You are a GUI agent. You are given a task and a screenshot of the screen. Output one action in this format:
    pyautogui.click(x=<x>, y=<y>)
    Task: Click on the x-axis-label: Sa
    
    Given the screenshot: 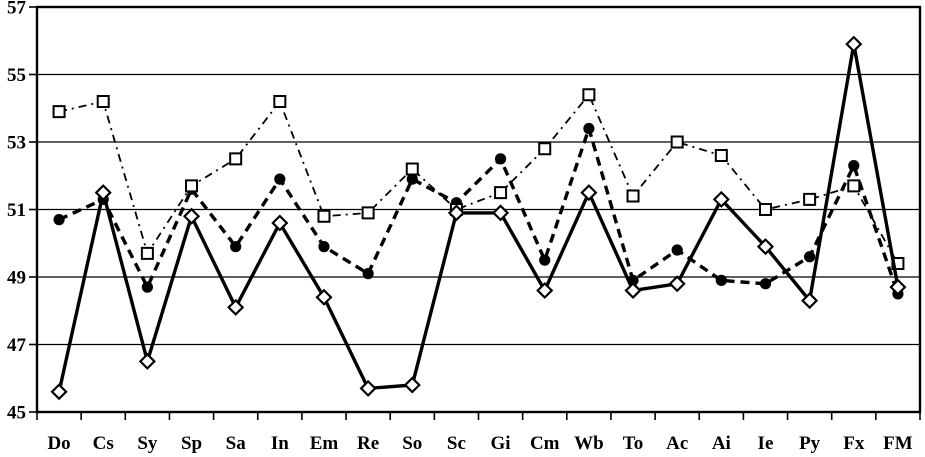 What is the action you would take?
    pyautogui.click(x=236, y=443)
    